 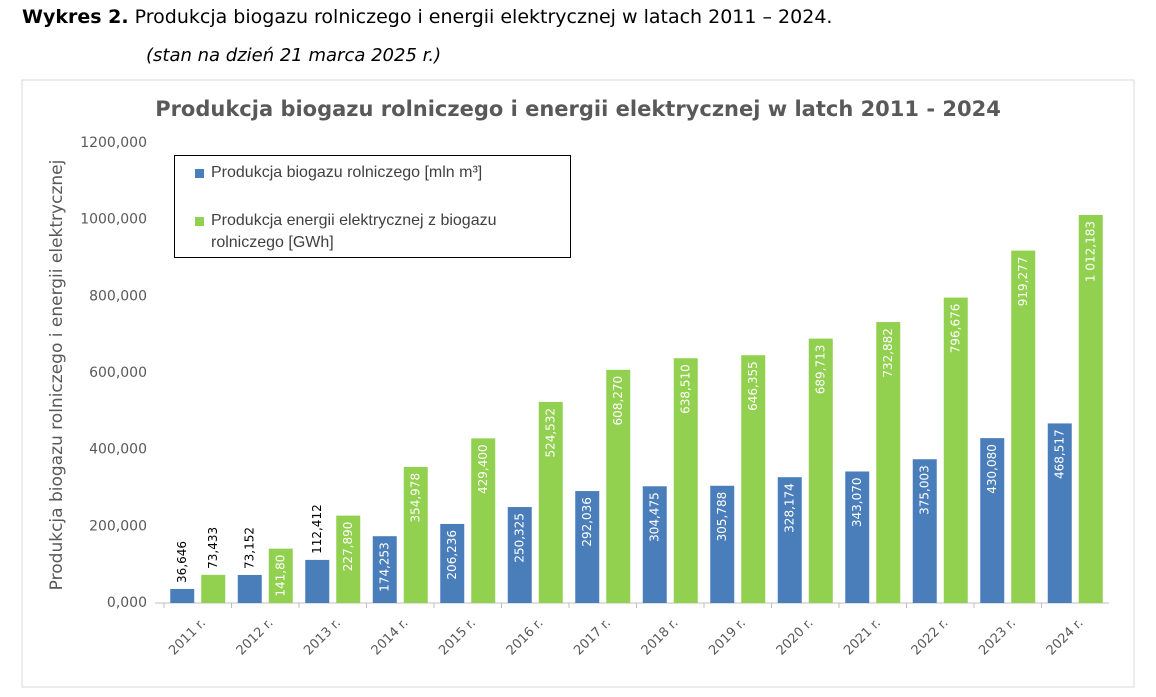 I want to click on value-label: 292,036, so click(x=587, y=522).